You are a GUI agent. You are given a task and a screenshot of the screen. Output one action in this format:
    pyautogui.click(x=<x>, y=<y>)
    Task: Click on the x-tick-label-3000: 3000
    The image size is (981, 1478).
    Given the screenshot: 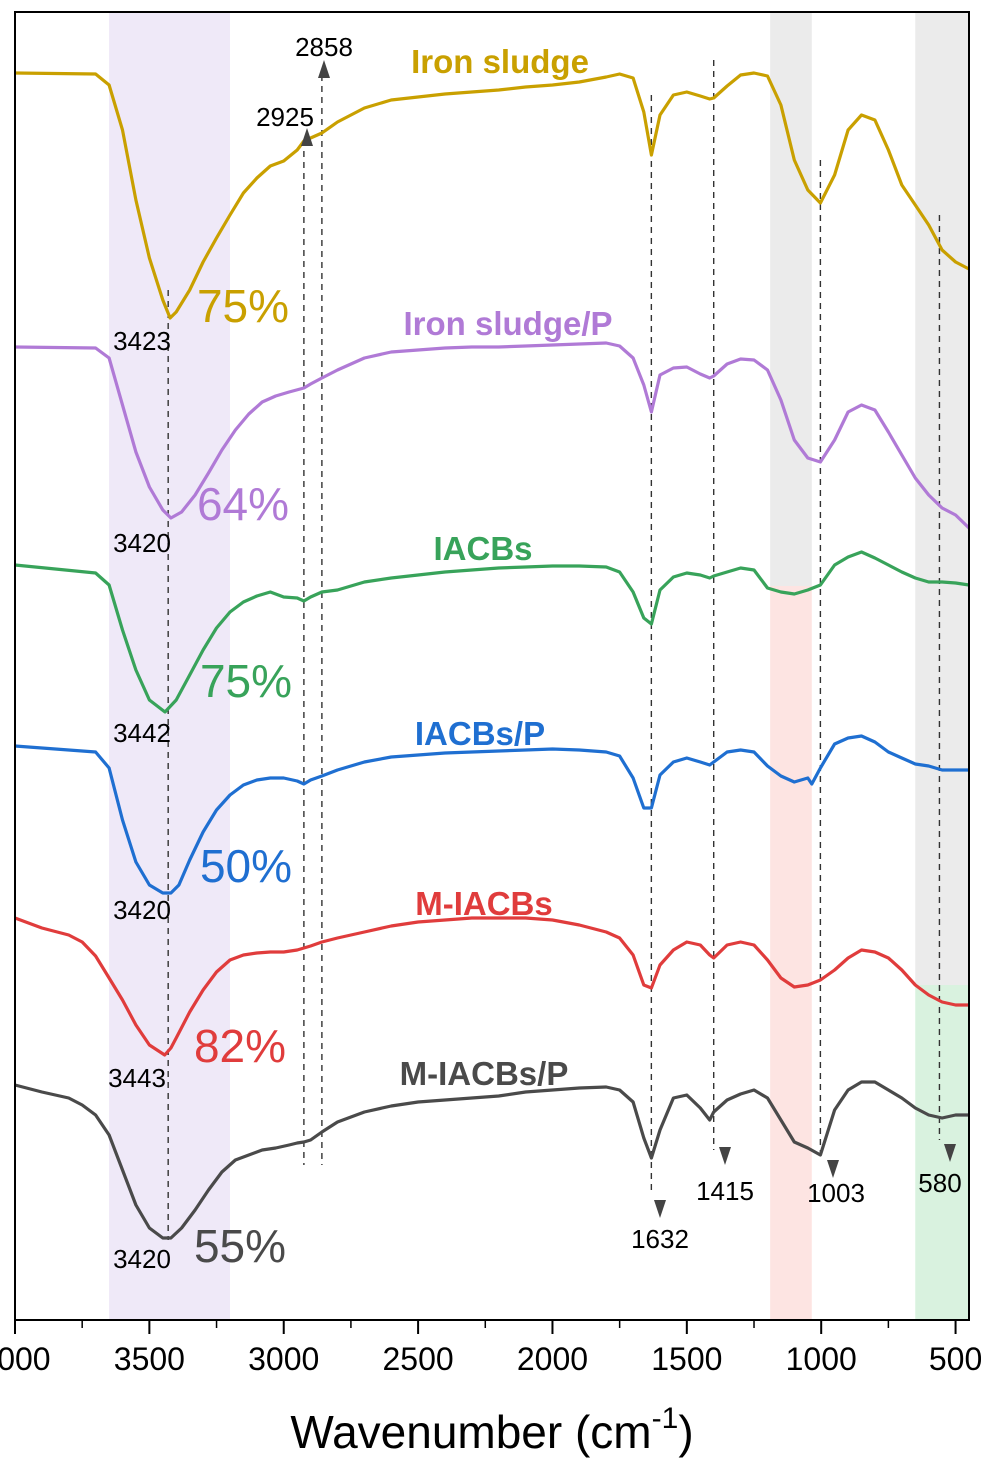 What is the action you would take?
    pyautogui.click(x=283, y=1359)
    